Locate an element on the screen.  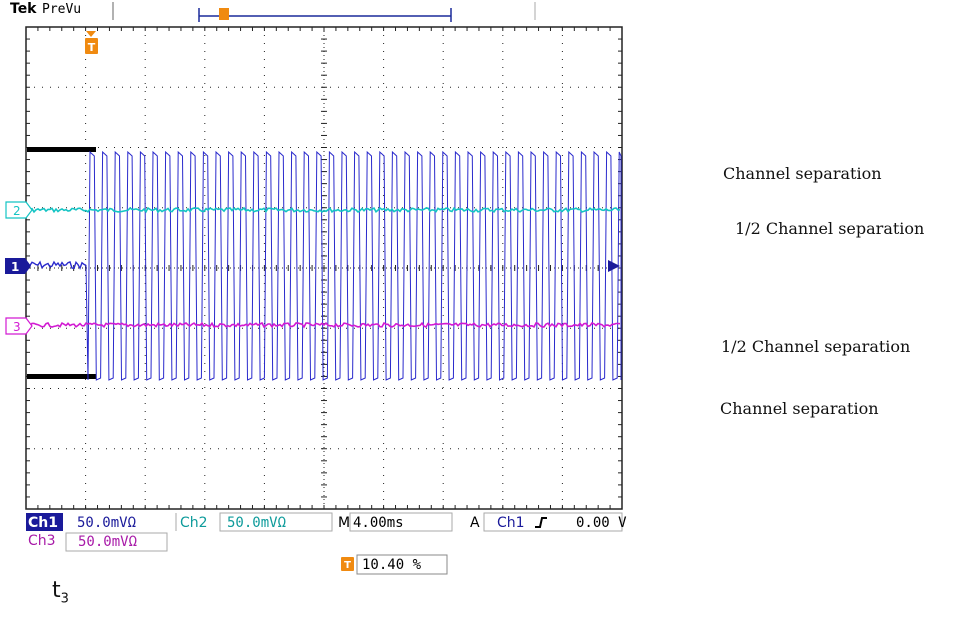
ch1-ground-marker: 1 is located at coordinates (18, 266).